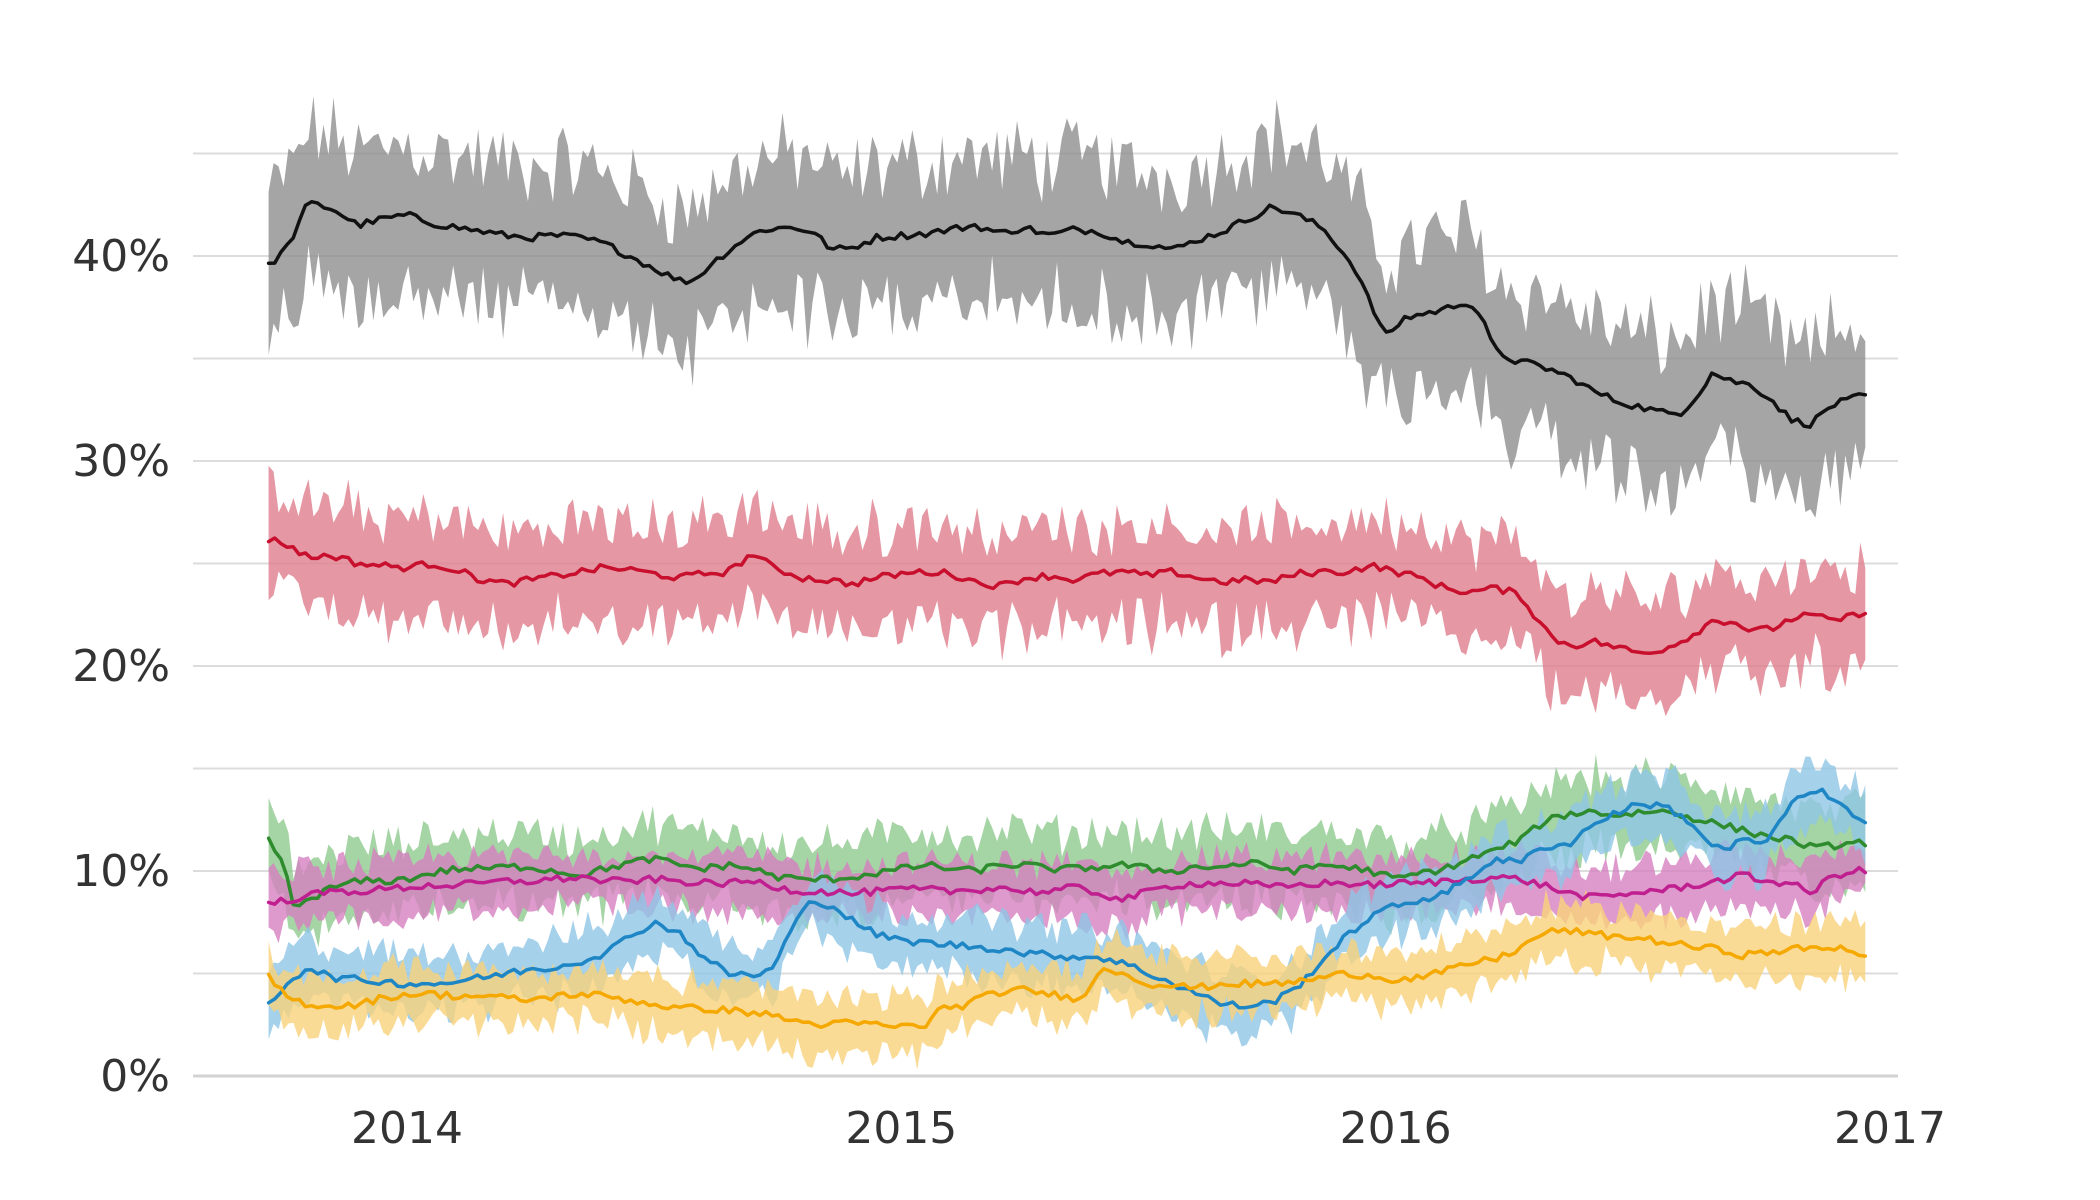  I want to click on y-tick-label: 40%, so click(121, 256).